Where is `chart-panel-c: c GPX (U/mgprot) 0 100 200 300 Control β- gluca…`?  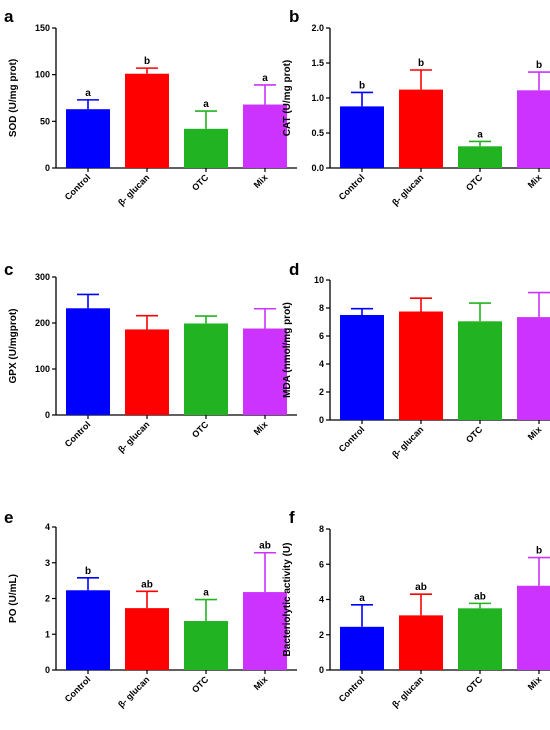 chart-panel-c: c GPX (U/mgprot) 0 100 200 300 Control β- gluca… is located at coordinates (150, 357).